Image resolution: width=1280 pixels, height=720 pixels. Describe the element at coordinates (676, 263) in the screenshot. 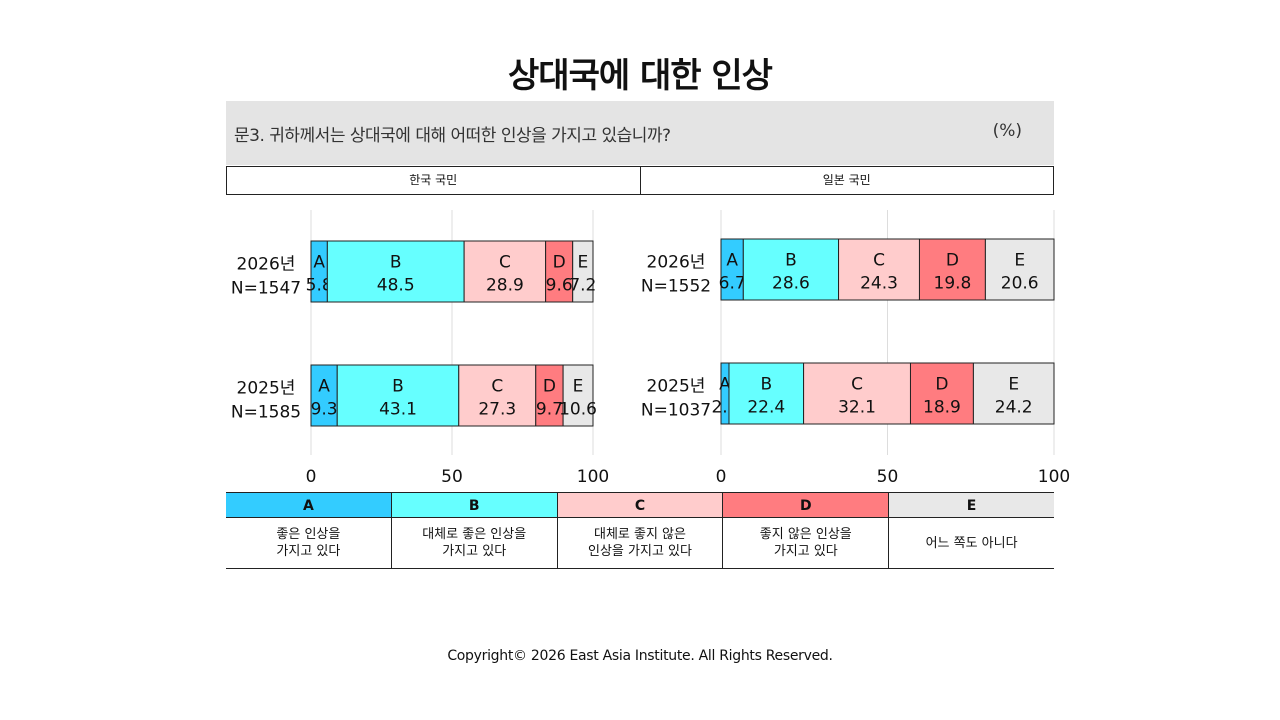

I see `row-year-label-1-0: 2026년` at that location.